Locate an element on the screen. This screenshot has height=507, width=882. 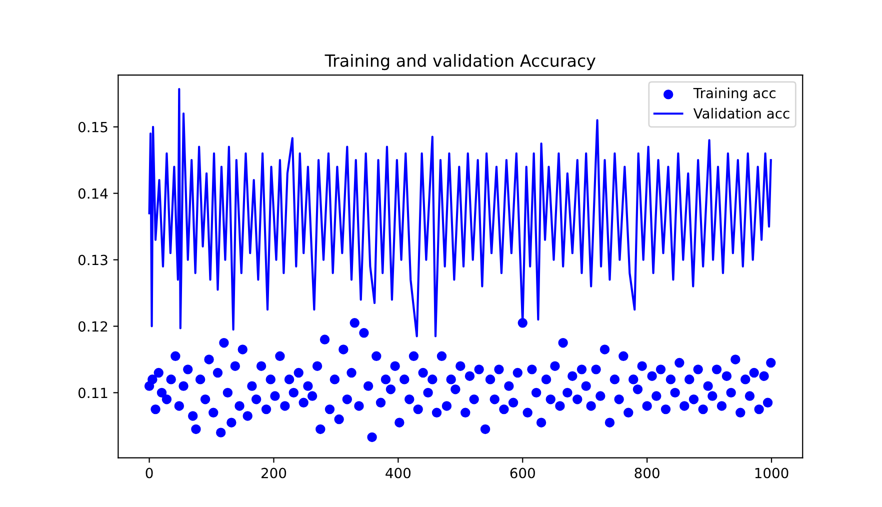
legend-label: Training acc is located at coordinates (734, 94).